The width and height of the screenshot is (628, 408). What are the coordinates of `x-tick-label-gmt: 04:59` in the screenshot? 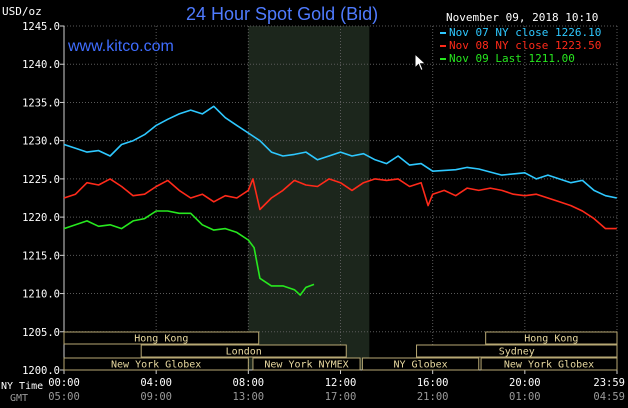 It's located at (609, 397).